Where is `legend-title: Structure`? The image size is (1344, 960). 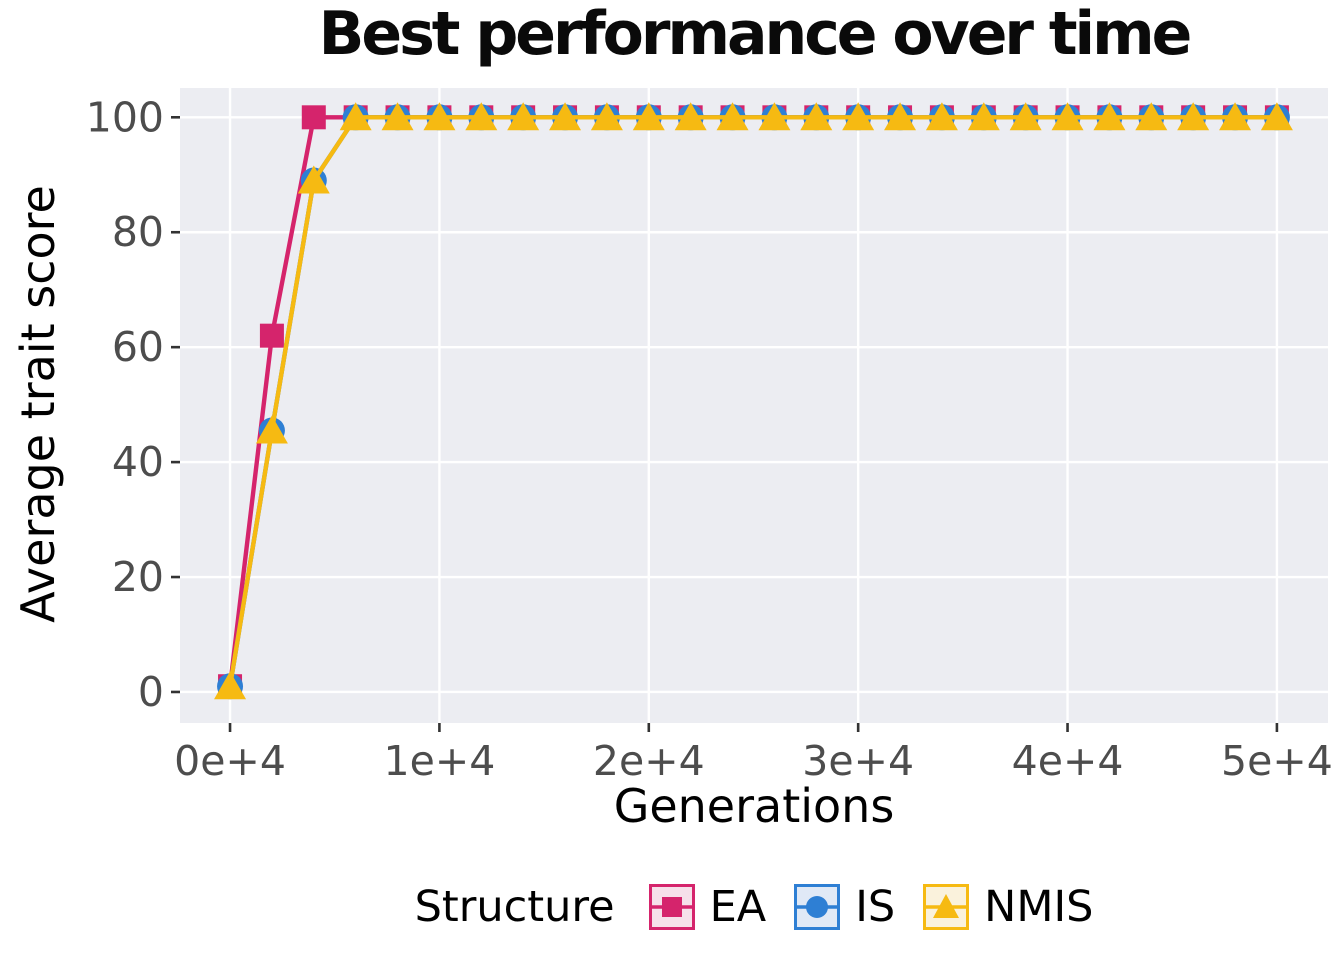 legend-title: Structure is located at coordinates (514, 907).